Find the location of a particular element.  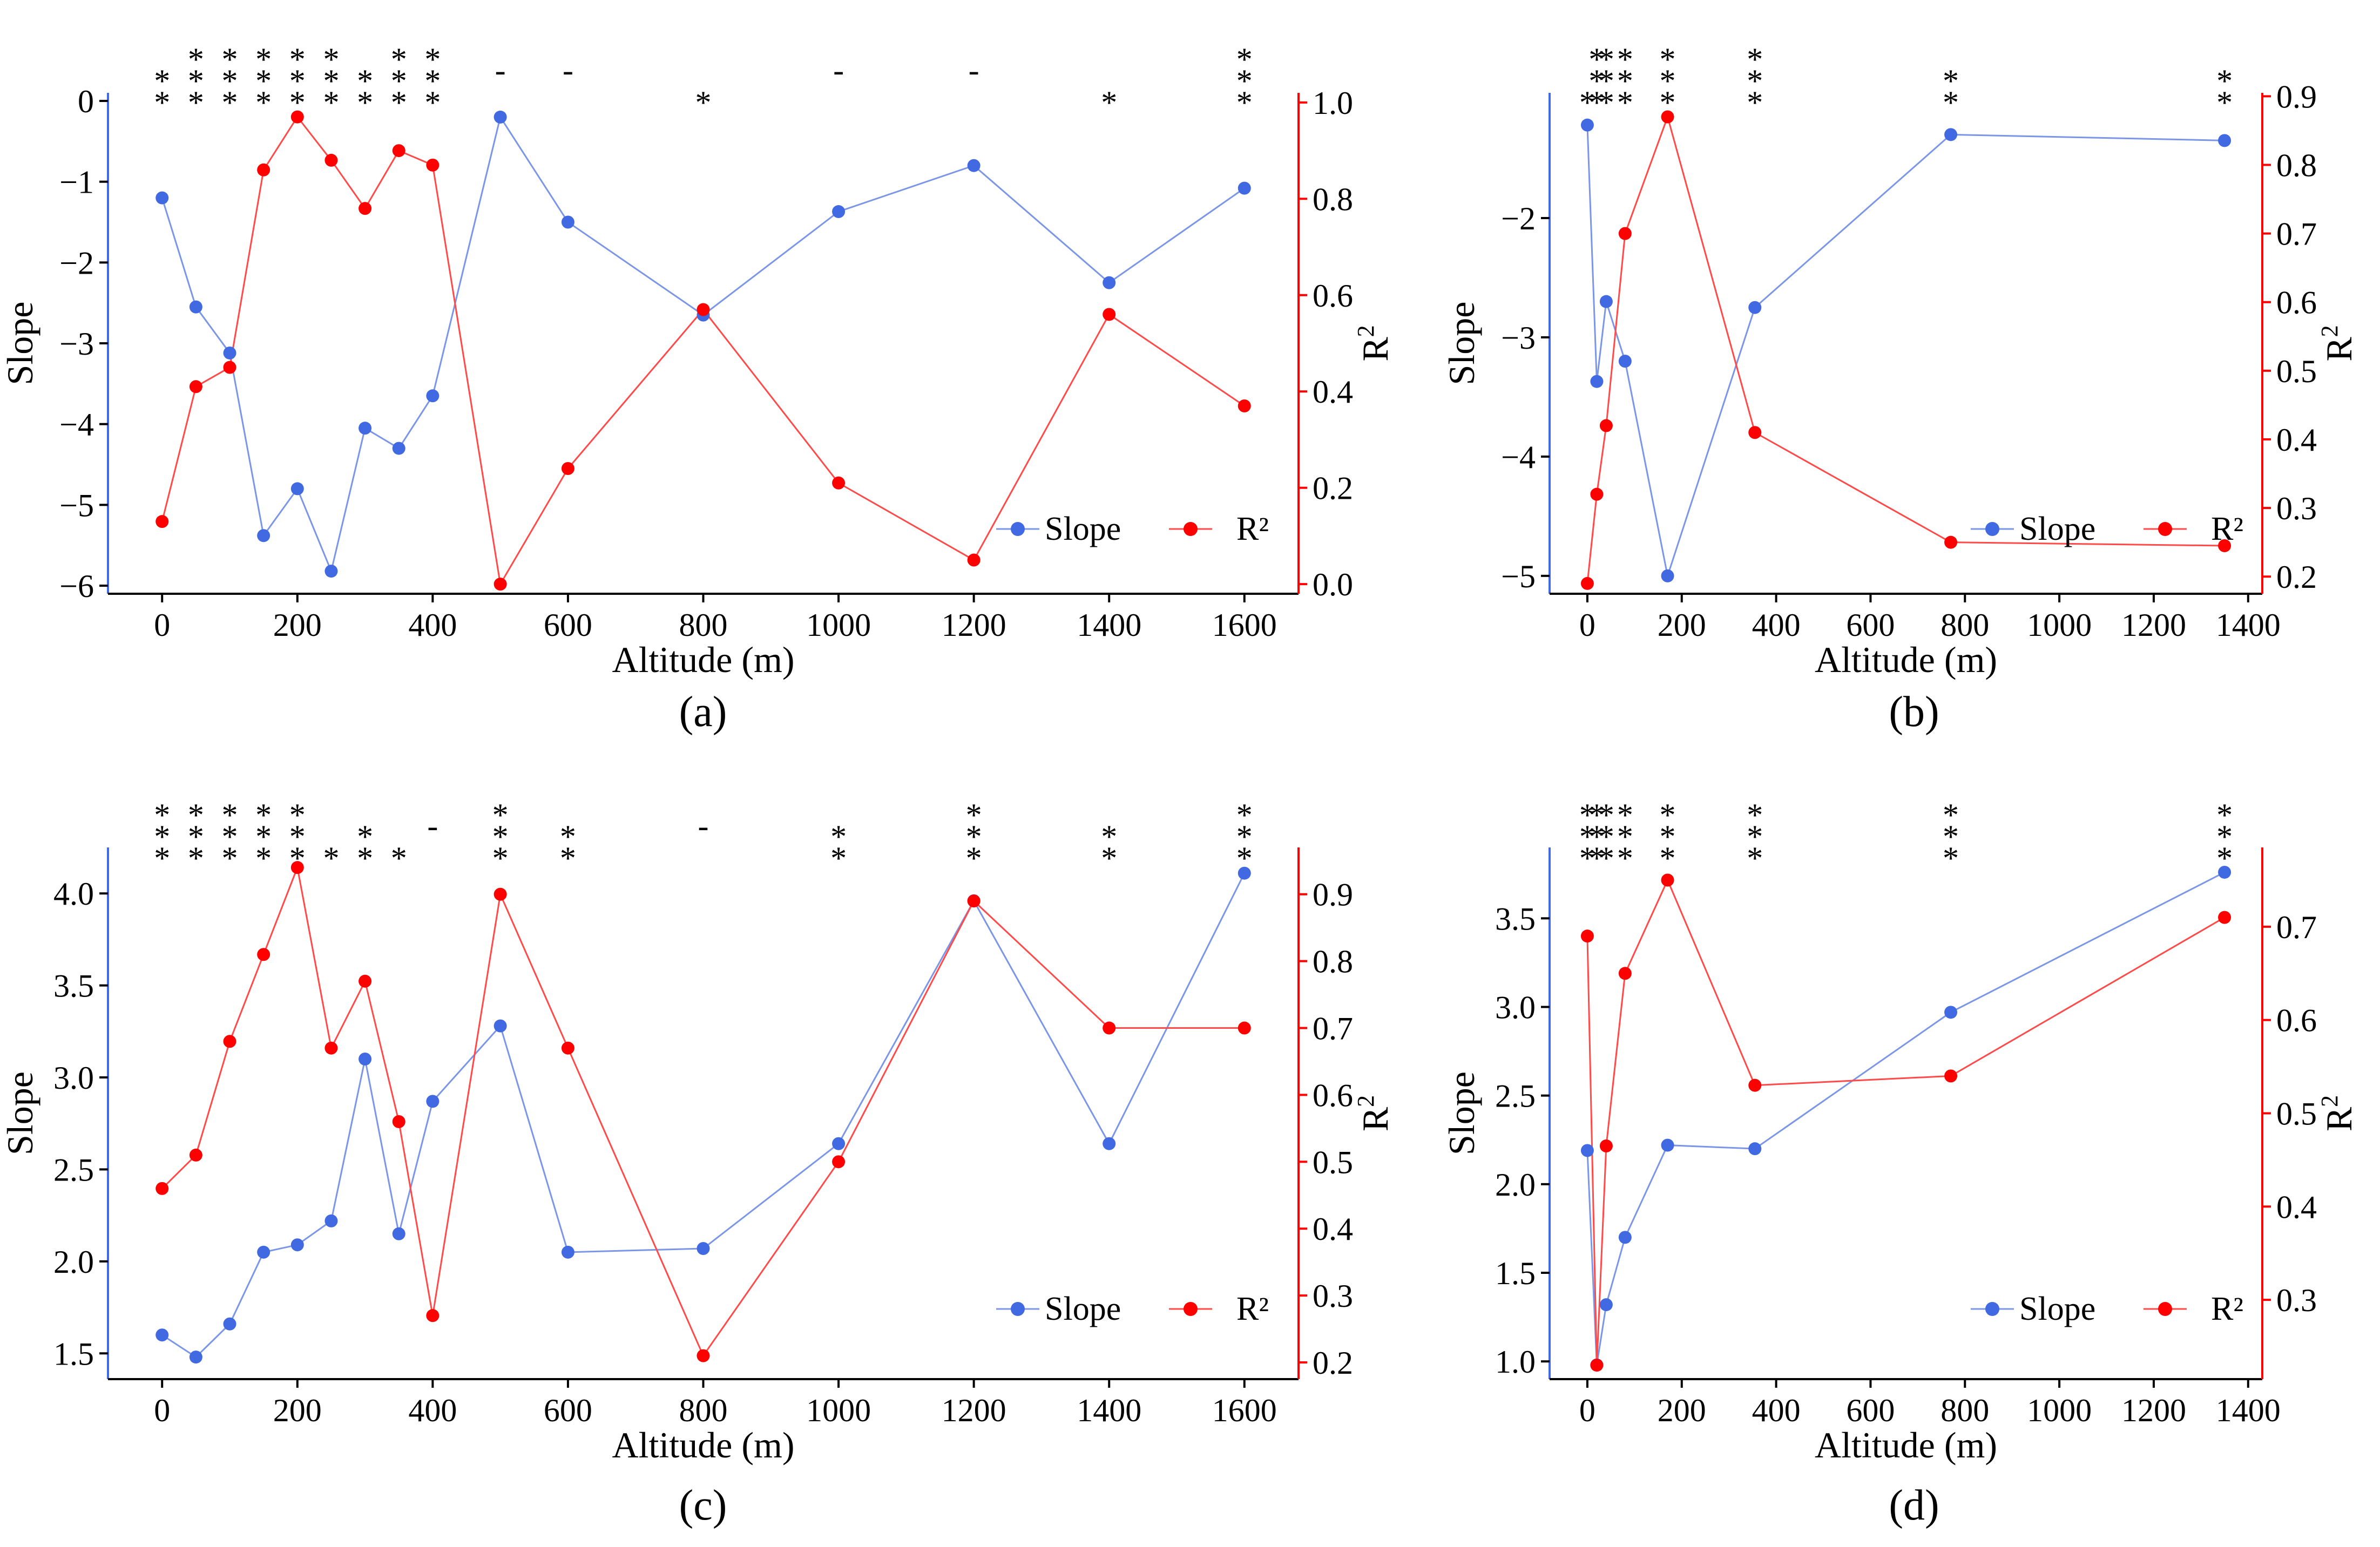

y2-tick-label: 0.0 is located at coordinates (1333, 585).